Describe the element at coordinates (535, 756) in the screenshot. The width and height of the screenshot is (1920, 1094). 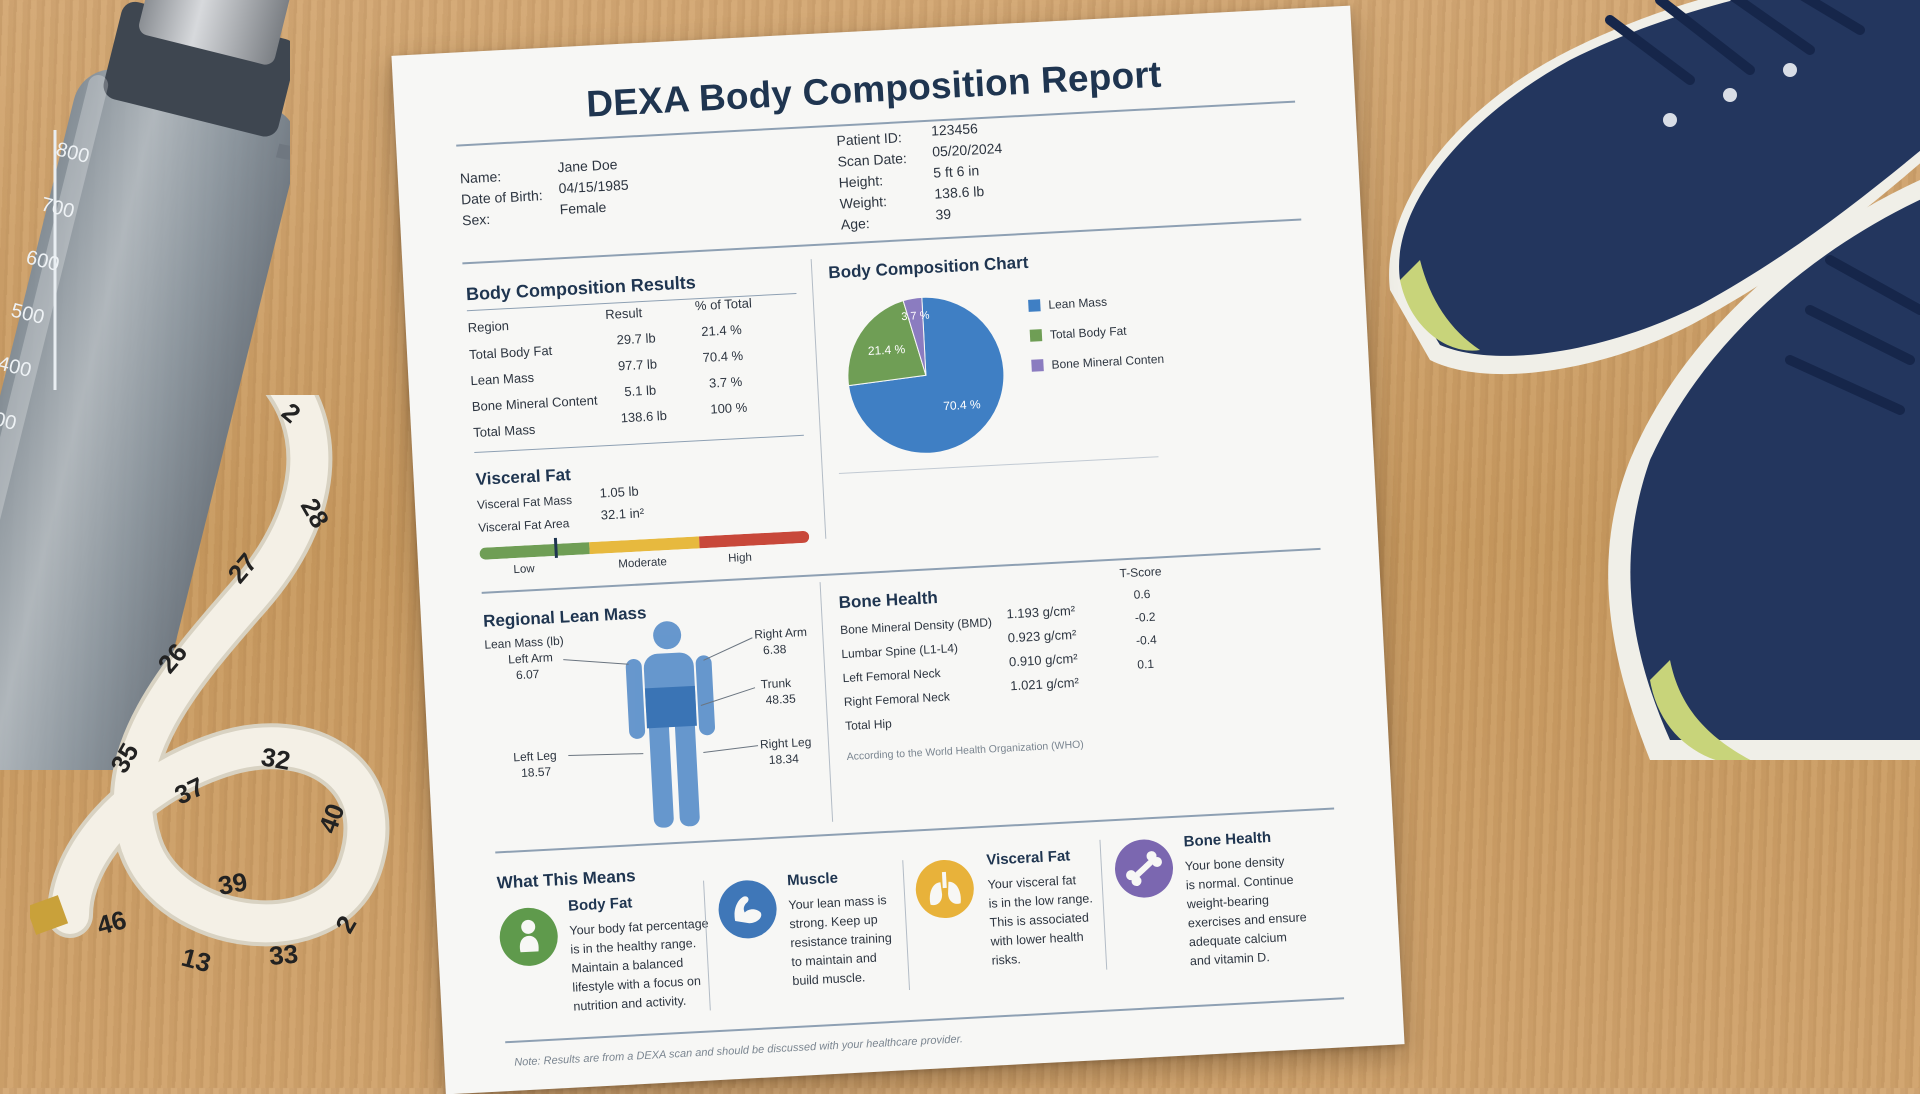
I see `left-leg-label: Left Leg` at that location.